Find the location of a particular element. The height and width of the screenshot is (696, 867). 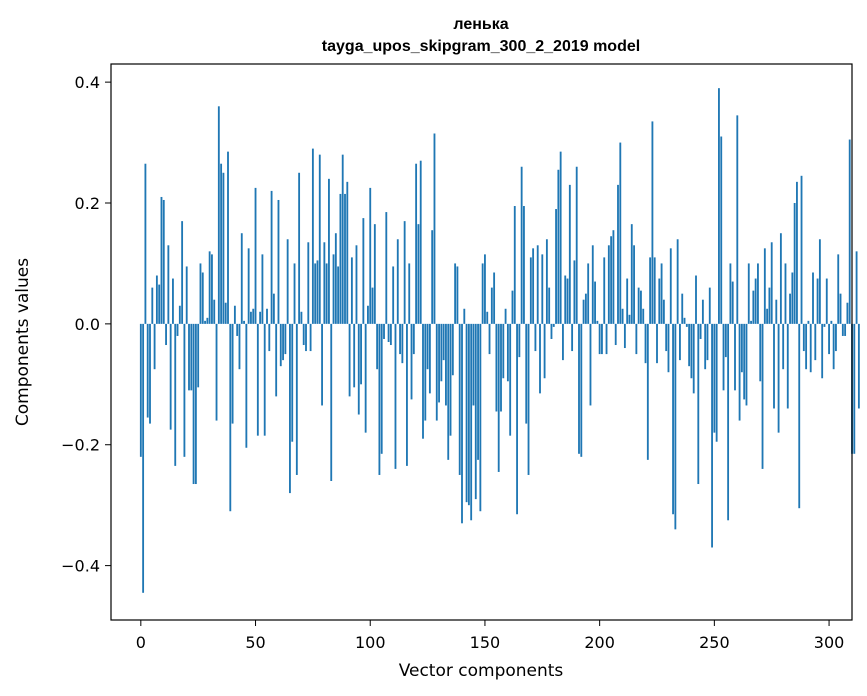

x-tick-label: 150 is located at coordinates (485, 642).